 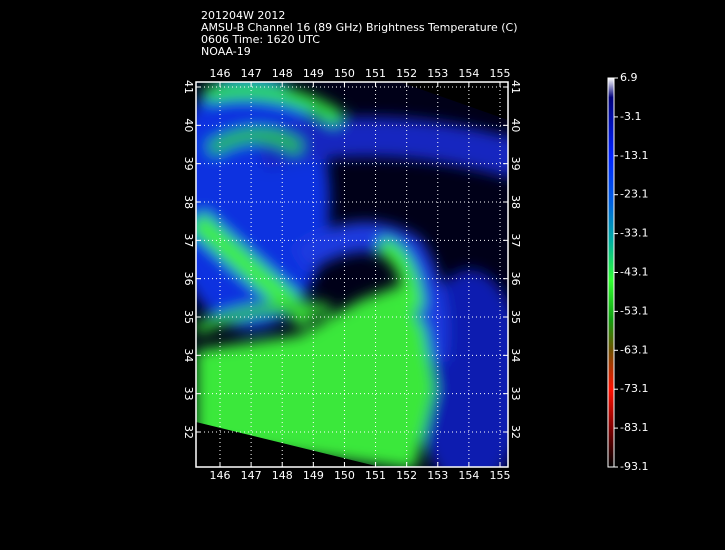 I want to click on colorbar-label: -63.1, so click(x=634, y=349).